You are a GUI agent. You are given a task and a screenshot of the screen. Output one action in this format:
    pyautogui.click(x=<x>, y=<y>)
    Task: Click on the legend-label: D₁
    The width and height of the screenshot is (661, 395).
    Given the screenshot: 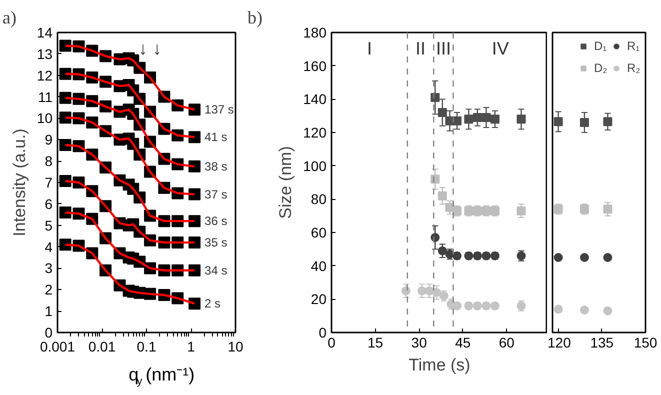 What is the action you would take?
    pyautogui.click(x=601, y=46)
    